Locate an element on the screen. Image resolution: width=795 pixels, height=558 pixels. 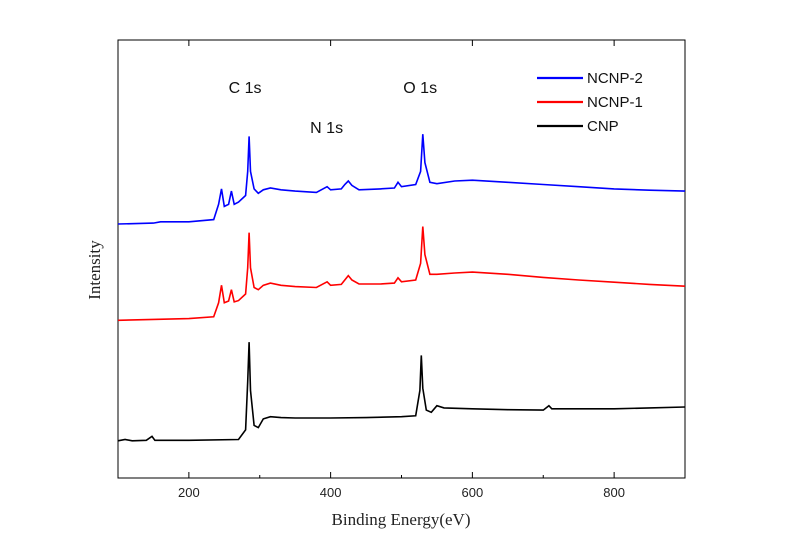
peak-annotations: C 1s N 1s O 1s is located at coordinates (333, 108).